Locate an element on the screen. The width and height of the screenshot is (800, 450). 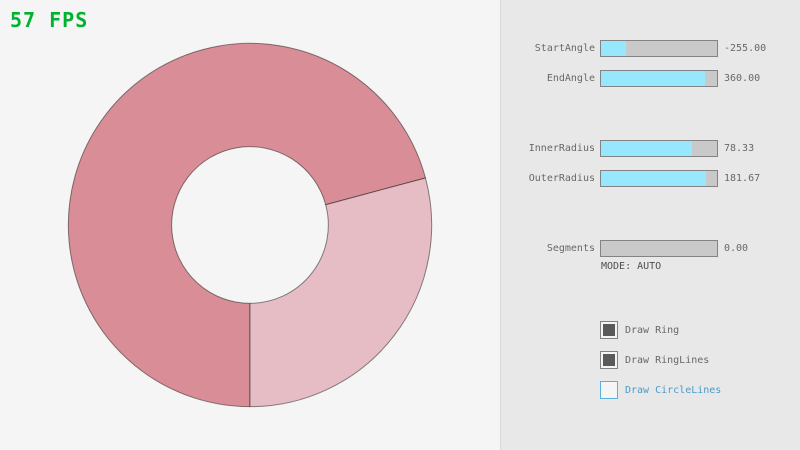
checkbox-draw-ringlines-box is located at coordinates (609, 360).